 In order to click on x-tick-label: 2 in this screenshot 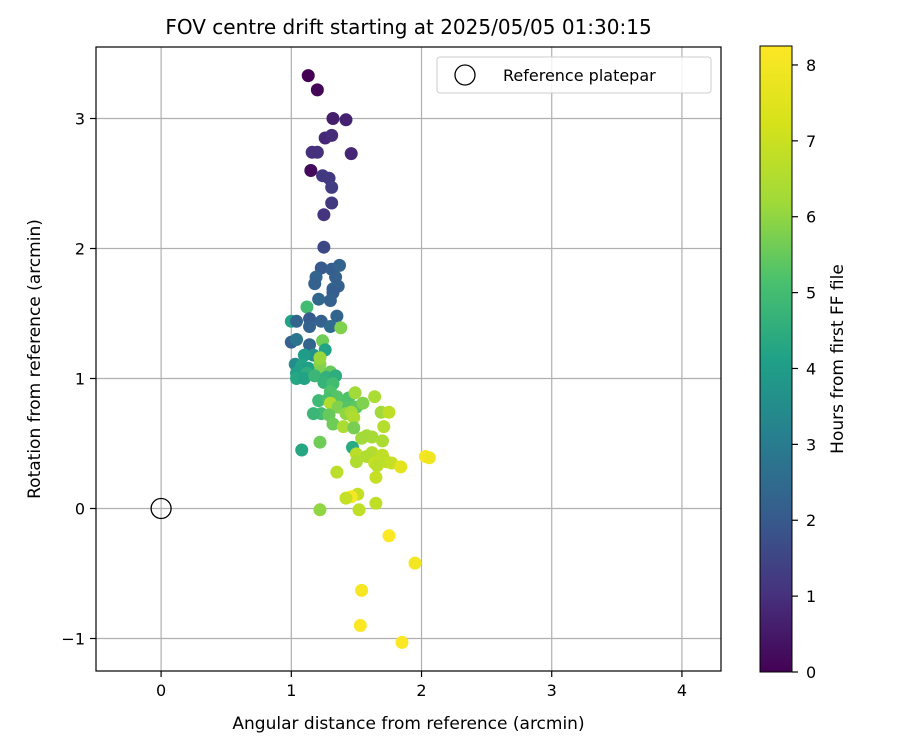, I will do `click(421, 690)`.